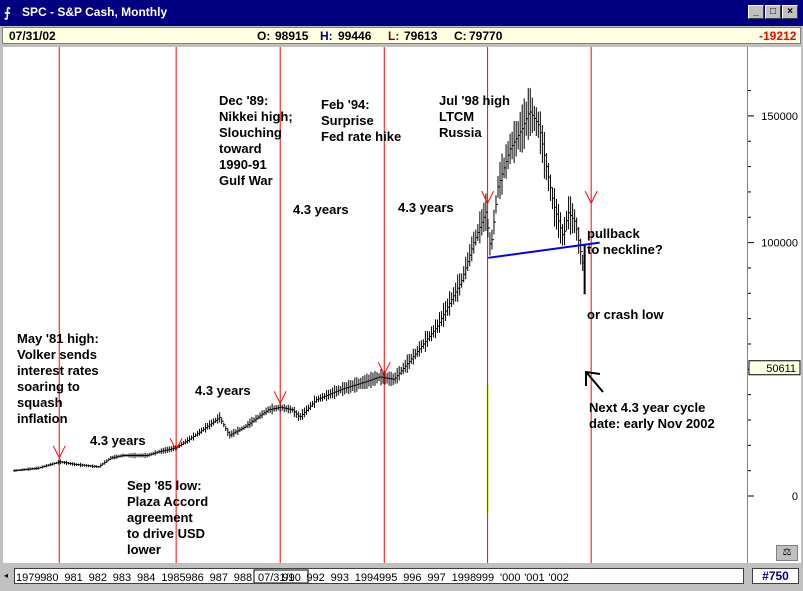  Describe the element at coordinates (173, 578) in the screenshot. I see `x-tick-label: 1985` at that location.